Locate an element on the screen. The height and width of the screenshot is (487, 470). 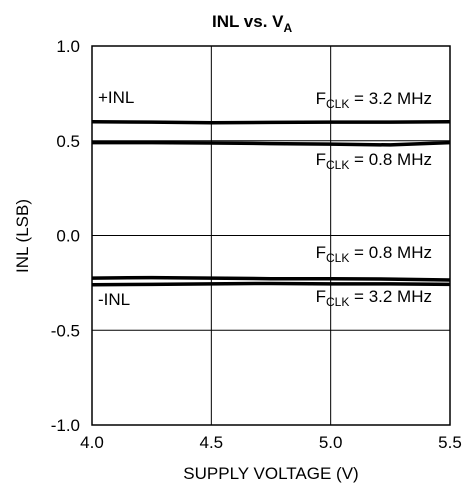
y-tick-label-1: 0.5 is located at coordinates (68, 141).